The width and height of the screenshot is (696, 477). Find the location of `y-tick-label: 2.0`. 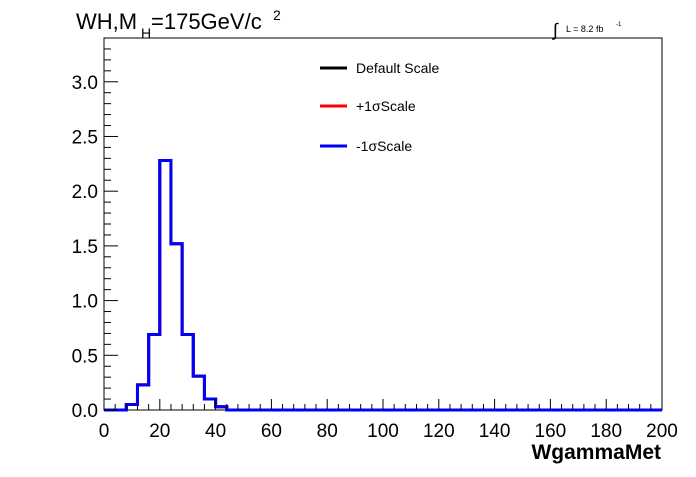

y-tick-label: 2.0 is located at coordinates (85, 192).